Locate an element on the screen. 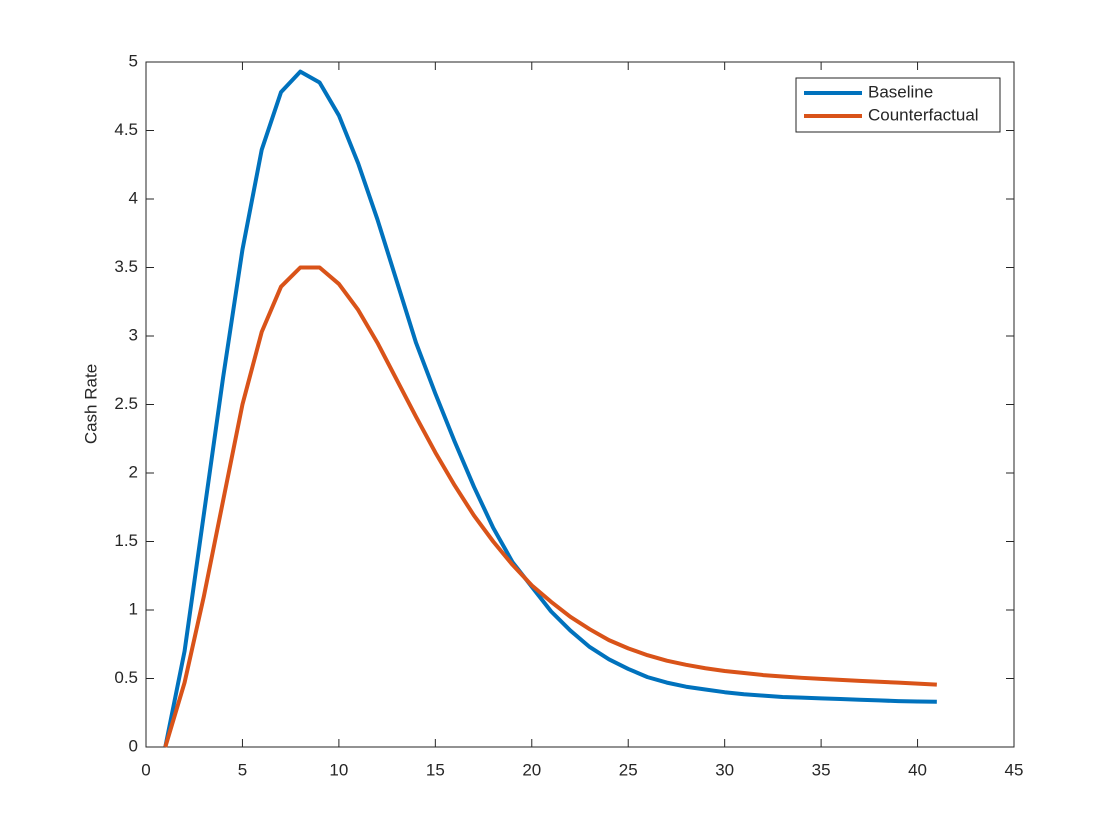 This screenshot has width=1120, height=840. y-tick-label: 3.5 is located at coordinates (126, 266).